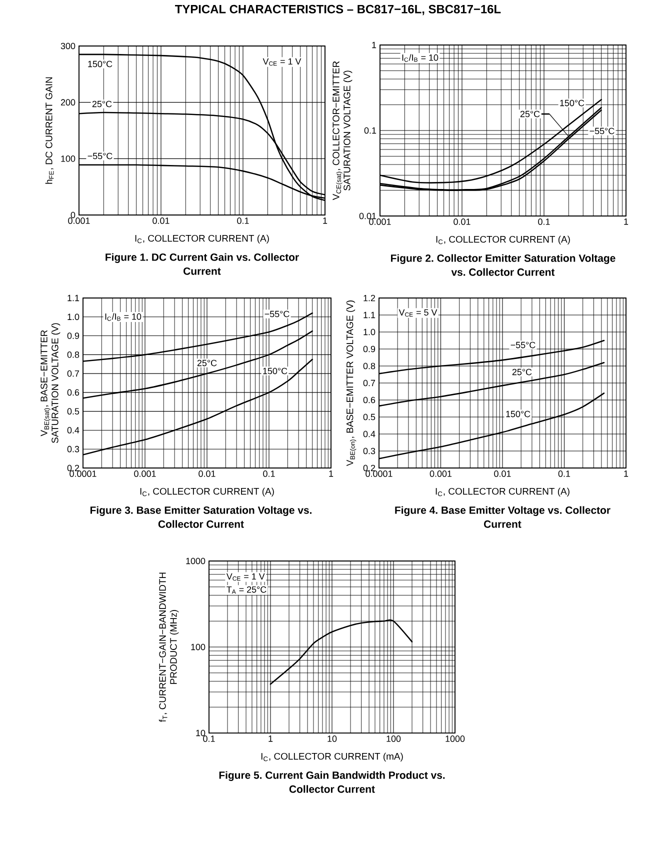 The height and width of the screenshot is (855, 672). I want to click on y-axis-title: V$_{BE(on)}$, BASE−EMITTER VOLTAGE (V), so click(351, 383).